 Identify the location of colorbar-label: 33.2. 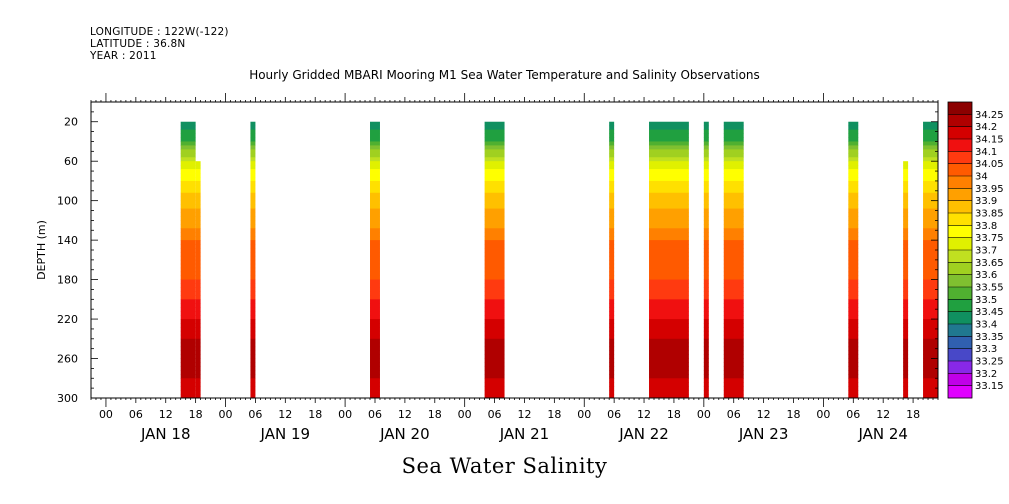
(986, 374).